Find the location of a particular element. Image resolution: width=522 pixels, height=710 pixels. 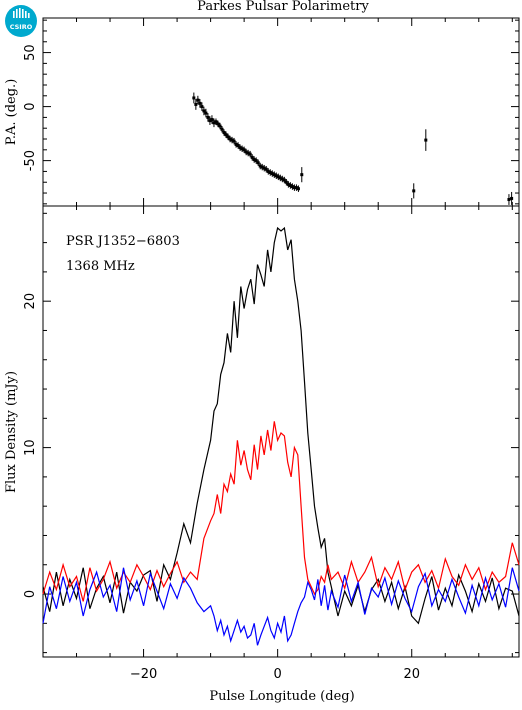

flux-ytick-label: 20 is located at coordinates (30, 301).